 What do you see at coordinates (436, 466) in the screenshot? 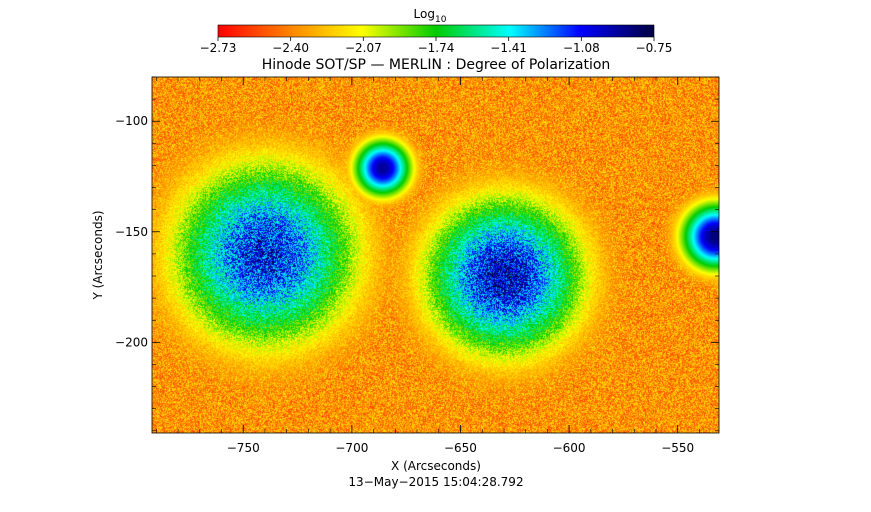
I see `x-axis-title: X (Arcseconds)` at bounding box center [436, 466].